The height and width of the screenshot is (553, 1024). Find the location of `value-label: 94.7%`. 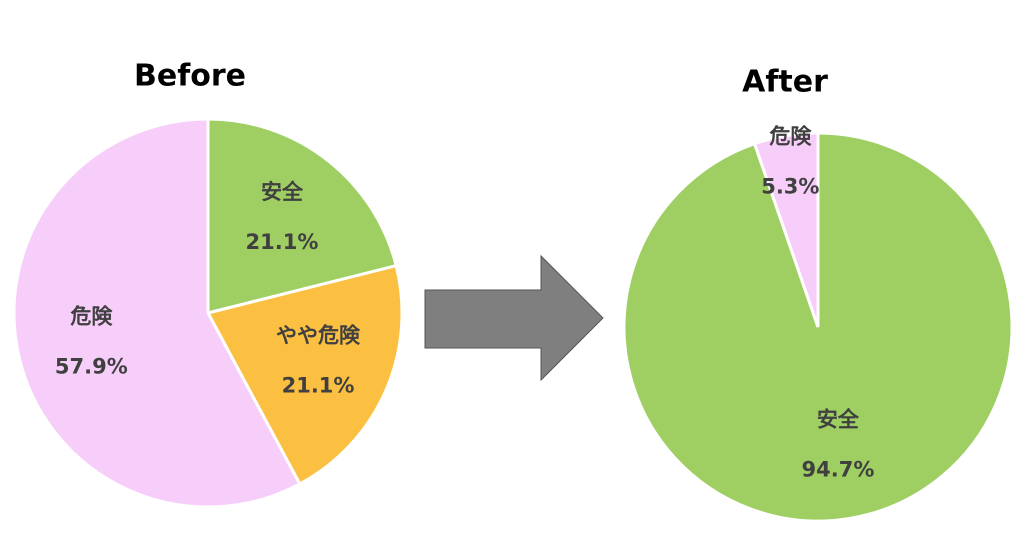

value-label: 94.7% is located at coordinates (838, 470).